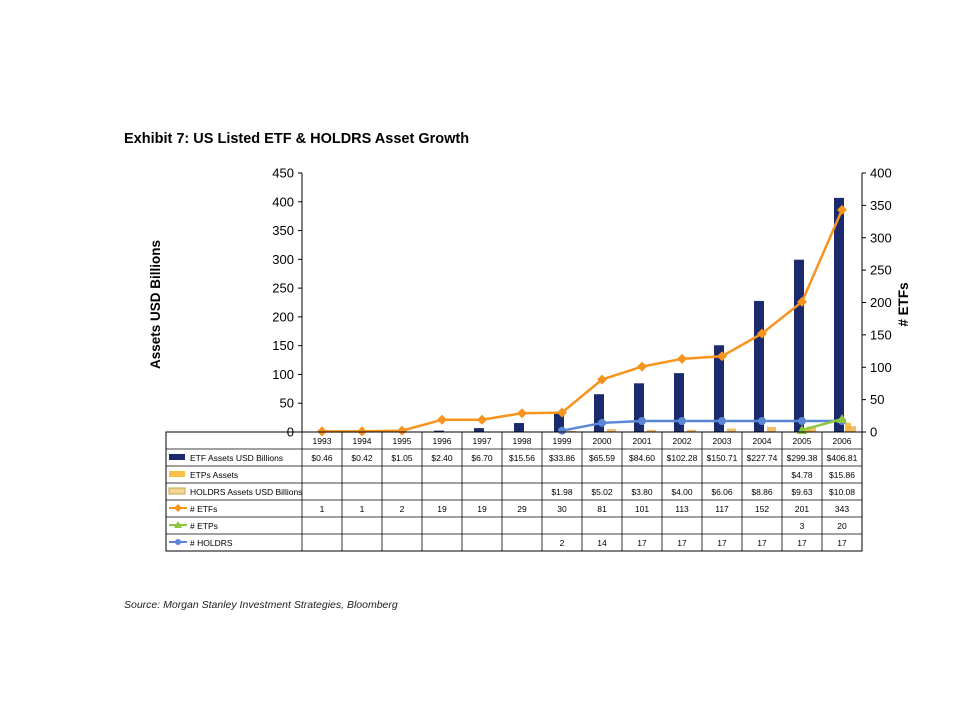 The image size is (960, 720). Describe the element at coordinates (442, 458) in the screenshot. I see `data-label: $2.40` at that location.